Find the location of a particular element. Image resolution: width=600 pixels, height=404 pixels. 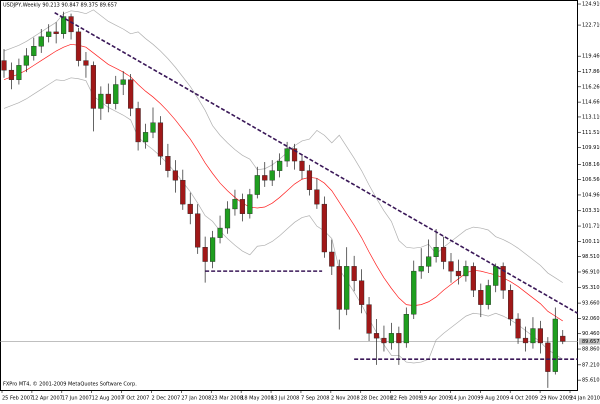

x-tick-label: 2 Dec 2007 is located at coordinates (165, 399).